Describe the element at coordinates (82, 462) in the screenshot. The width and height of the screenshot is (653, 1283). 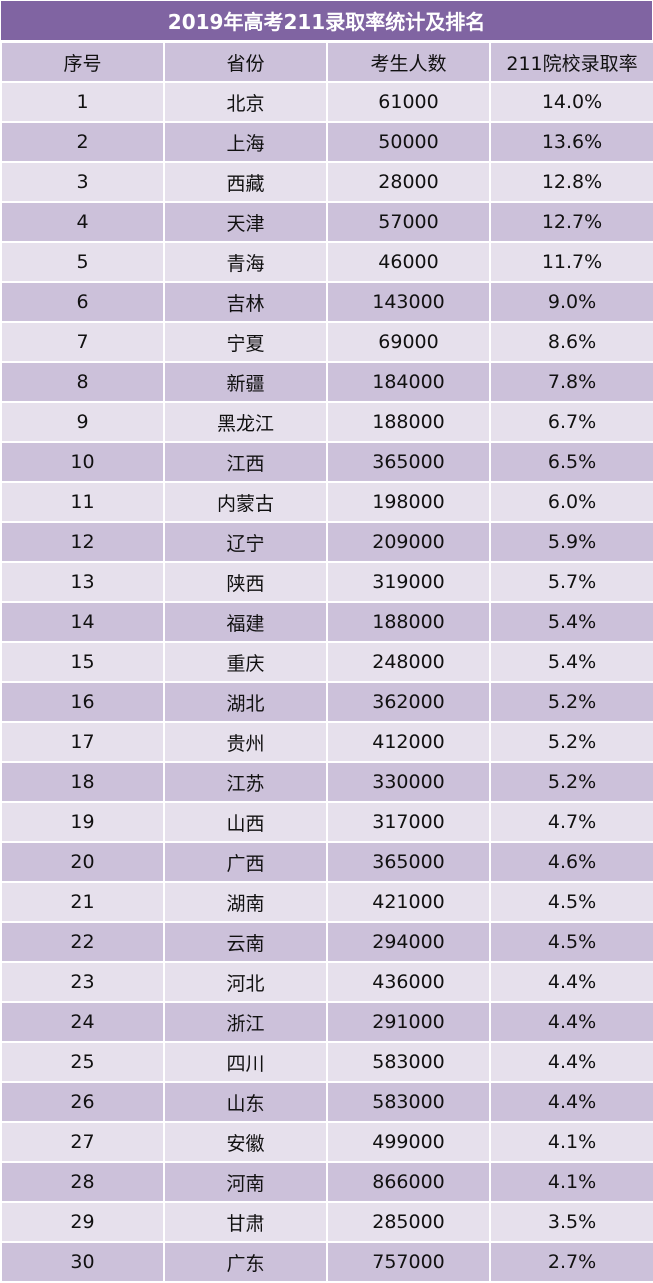
I see `cell-rank: 10` at that location.